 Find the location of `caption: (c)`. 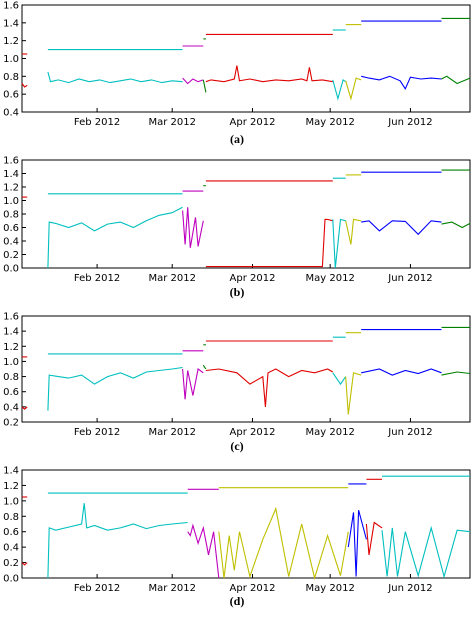

caption: (c) is located at coordinates (236, 446).